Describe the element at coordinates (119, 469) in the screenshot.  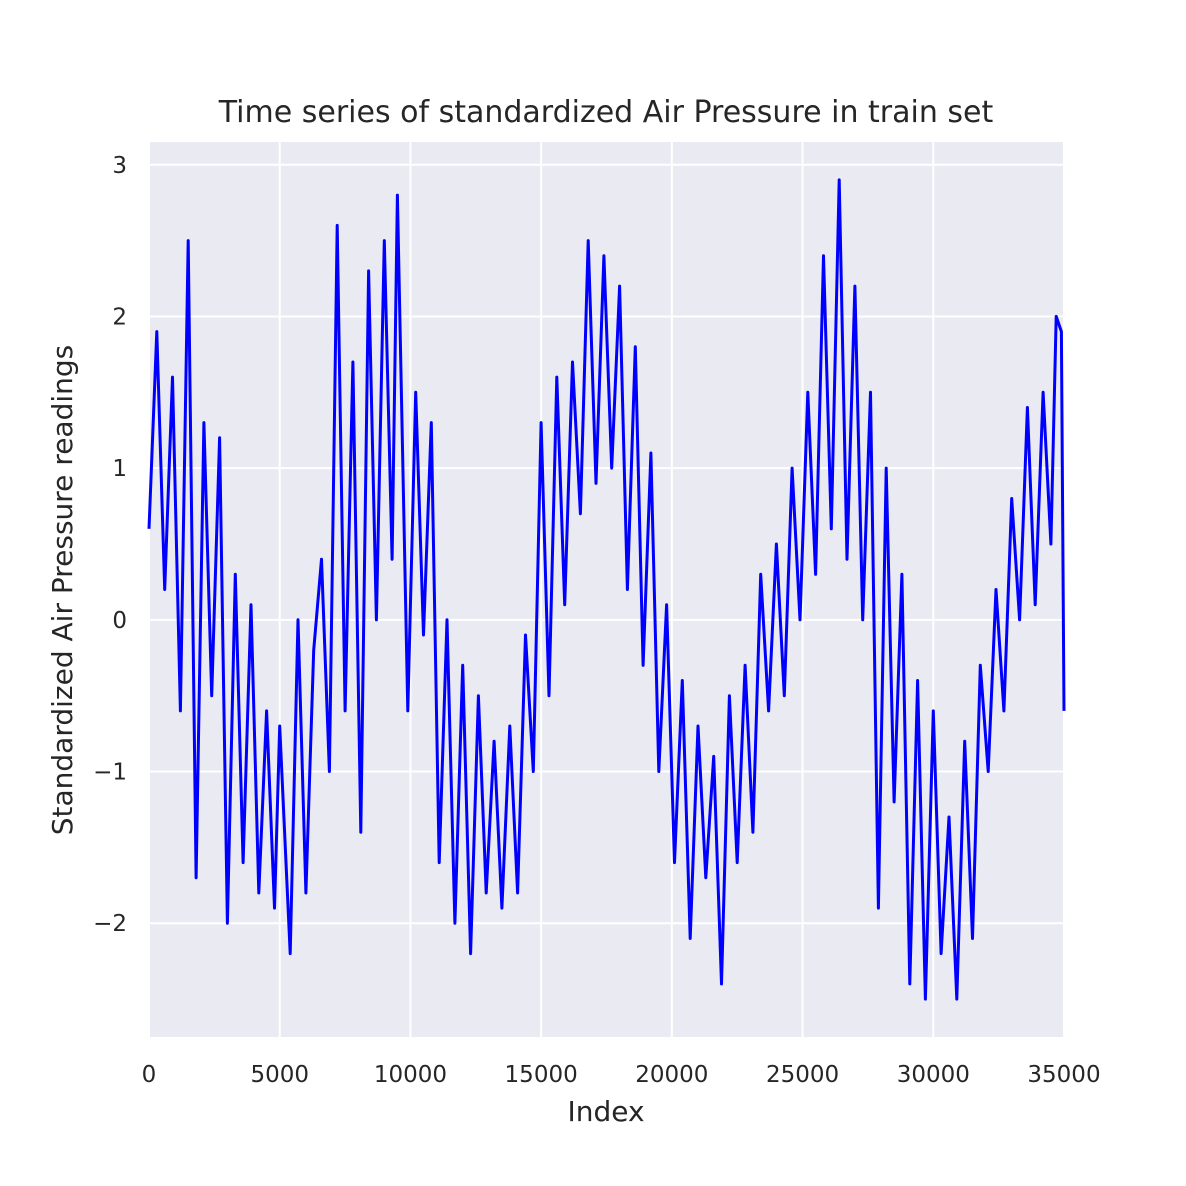
I see `y-tick-label: 1` at that location.